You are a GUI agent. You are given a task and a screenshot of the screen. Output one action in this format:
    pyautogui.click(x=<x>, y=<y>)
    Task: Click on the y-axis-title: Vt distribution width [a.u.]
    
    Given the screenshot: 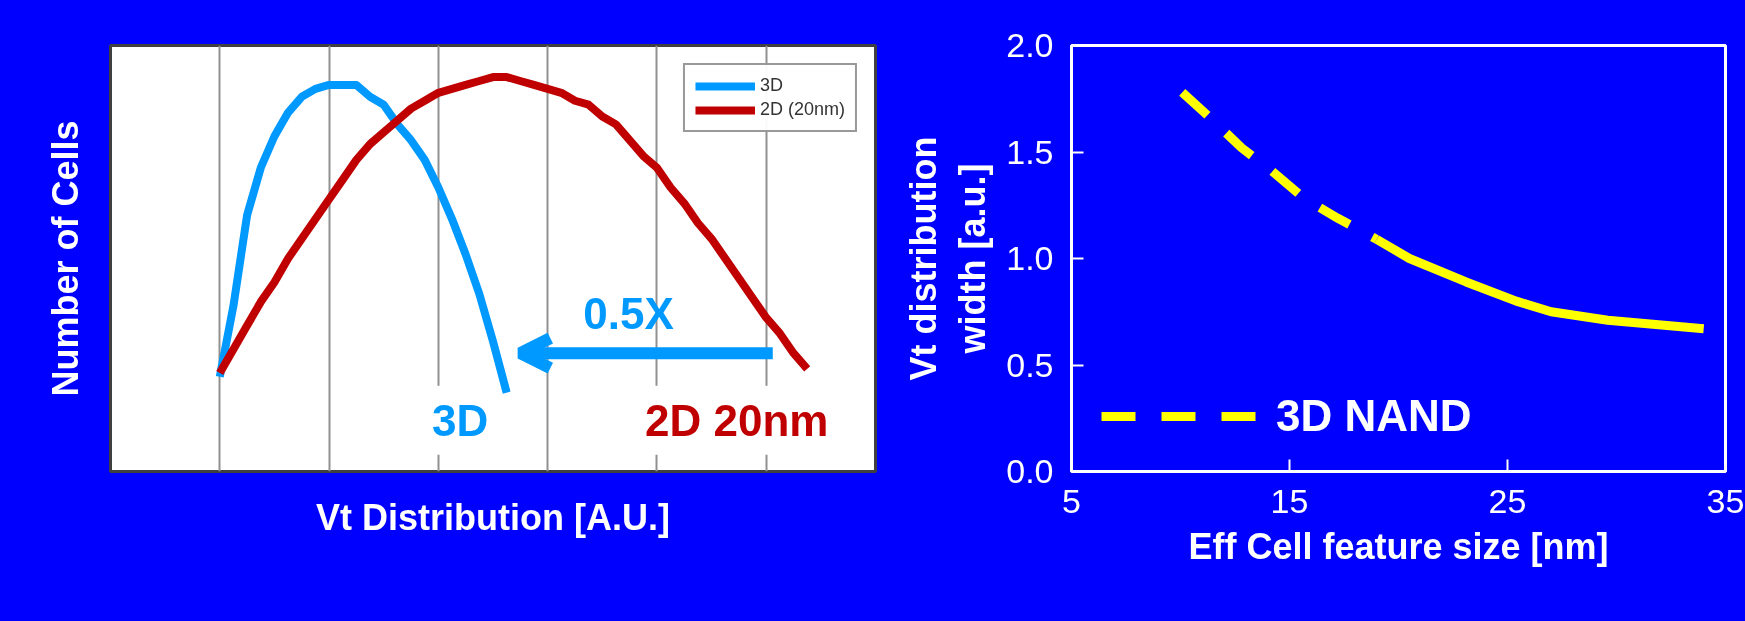 What is the action you would take?
    pyautogui.click(x=948, y=258)
    